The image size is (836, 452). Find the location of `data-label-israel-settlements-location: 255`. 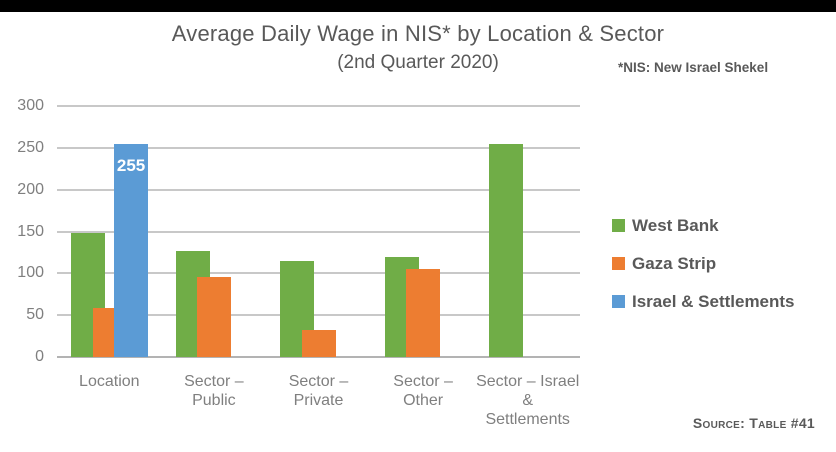

data-label-israel-settlements-location: 255 is located at coordinates (131, 165).